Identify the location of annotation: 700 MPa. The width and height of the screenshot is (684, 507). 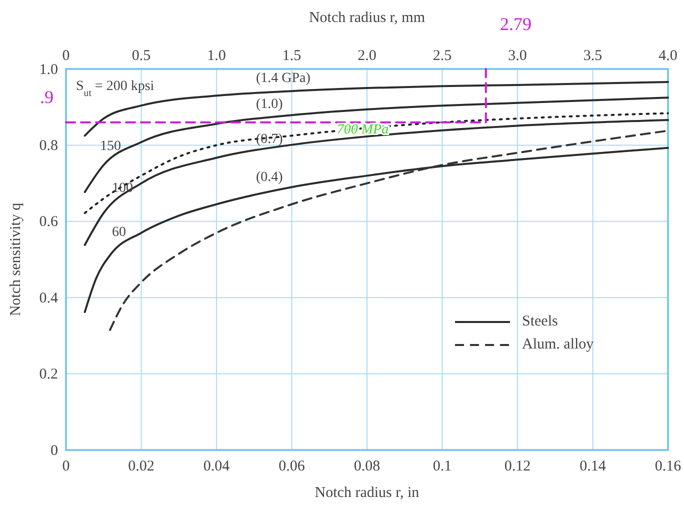
(362, 130).